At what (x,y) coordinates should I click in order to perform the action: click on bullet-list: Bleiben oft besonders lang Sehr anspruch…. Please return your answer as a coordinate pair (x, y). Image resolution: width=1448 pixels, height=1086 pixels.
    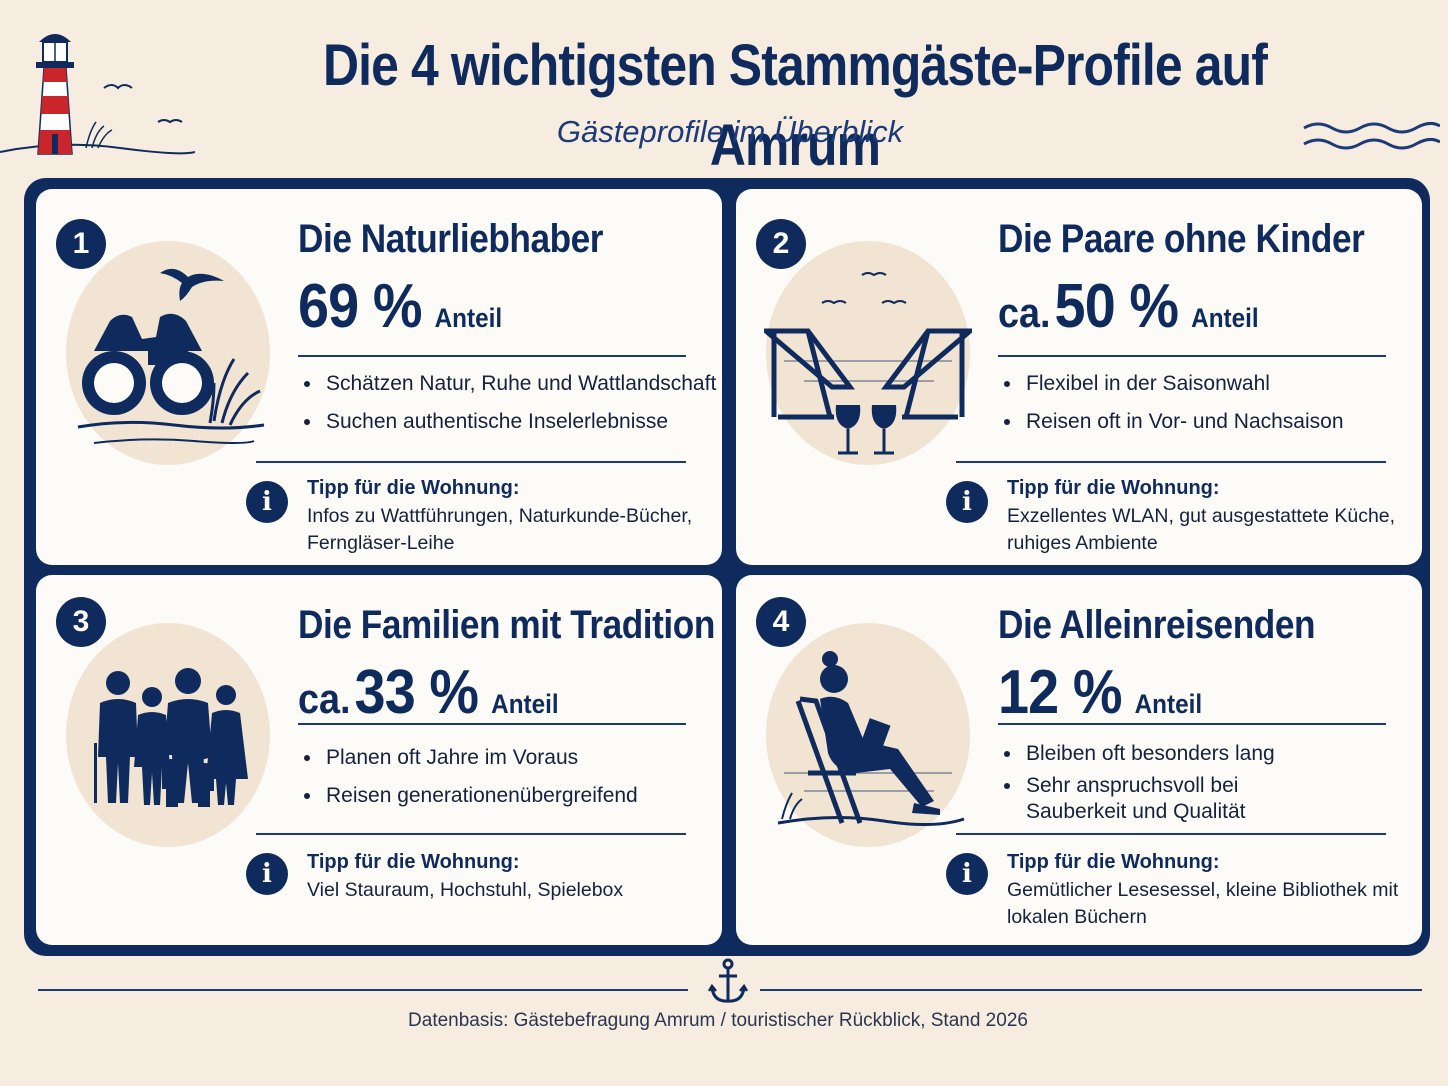
    Looking at the image, I should click on (1167, 789).